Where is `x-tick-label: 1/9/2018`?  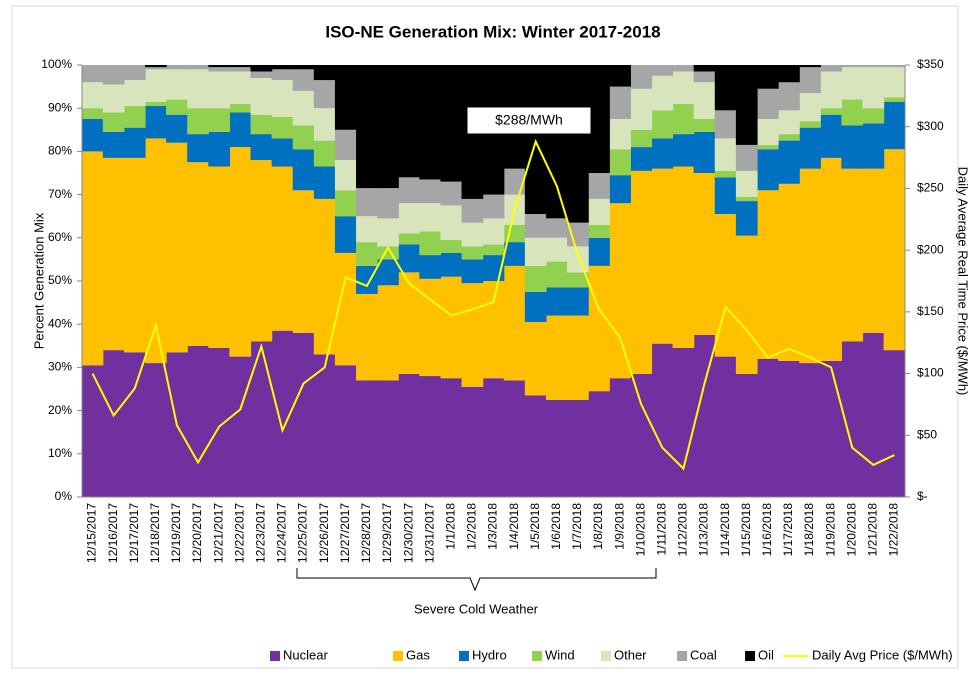 x-tick-label: 1/9/2018 is located at coordinates (619, 526).